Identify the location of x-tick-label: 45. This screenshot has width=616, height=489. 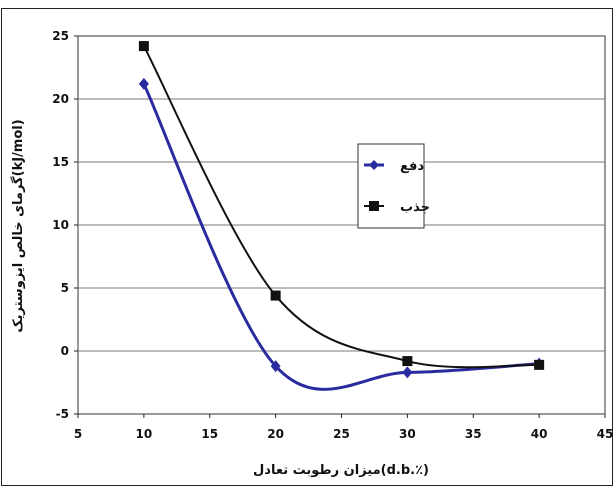
(605, 434).